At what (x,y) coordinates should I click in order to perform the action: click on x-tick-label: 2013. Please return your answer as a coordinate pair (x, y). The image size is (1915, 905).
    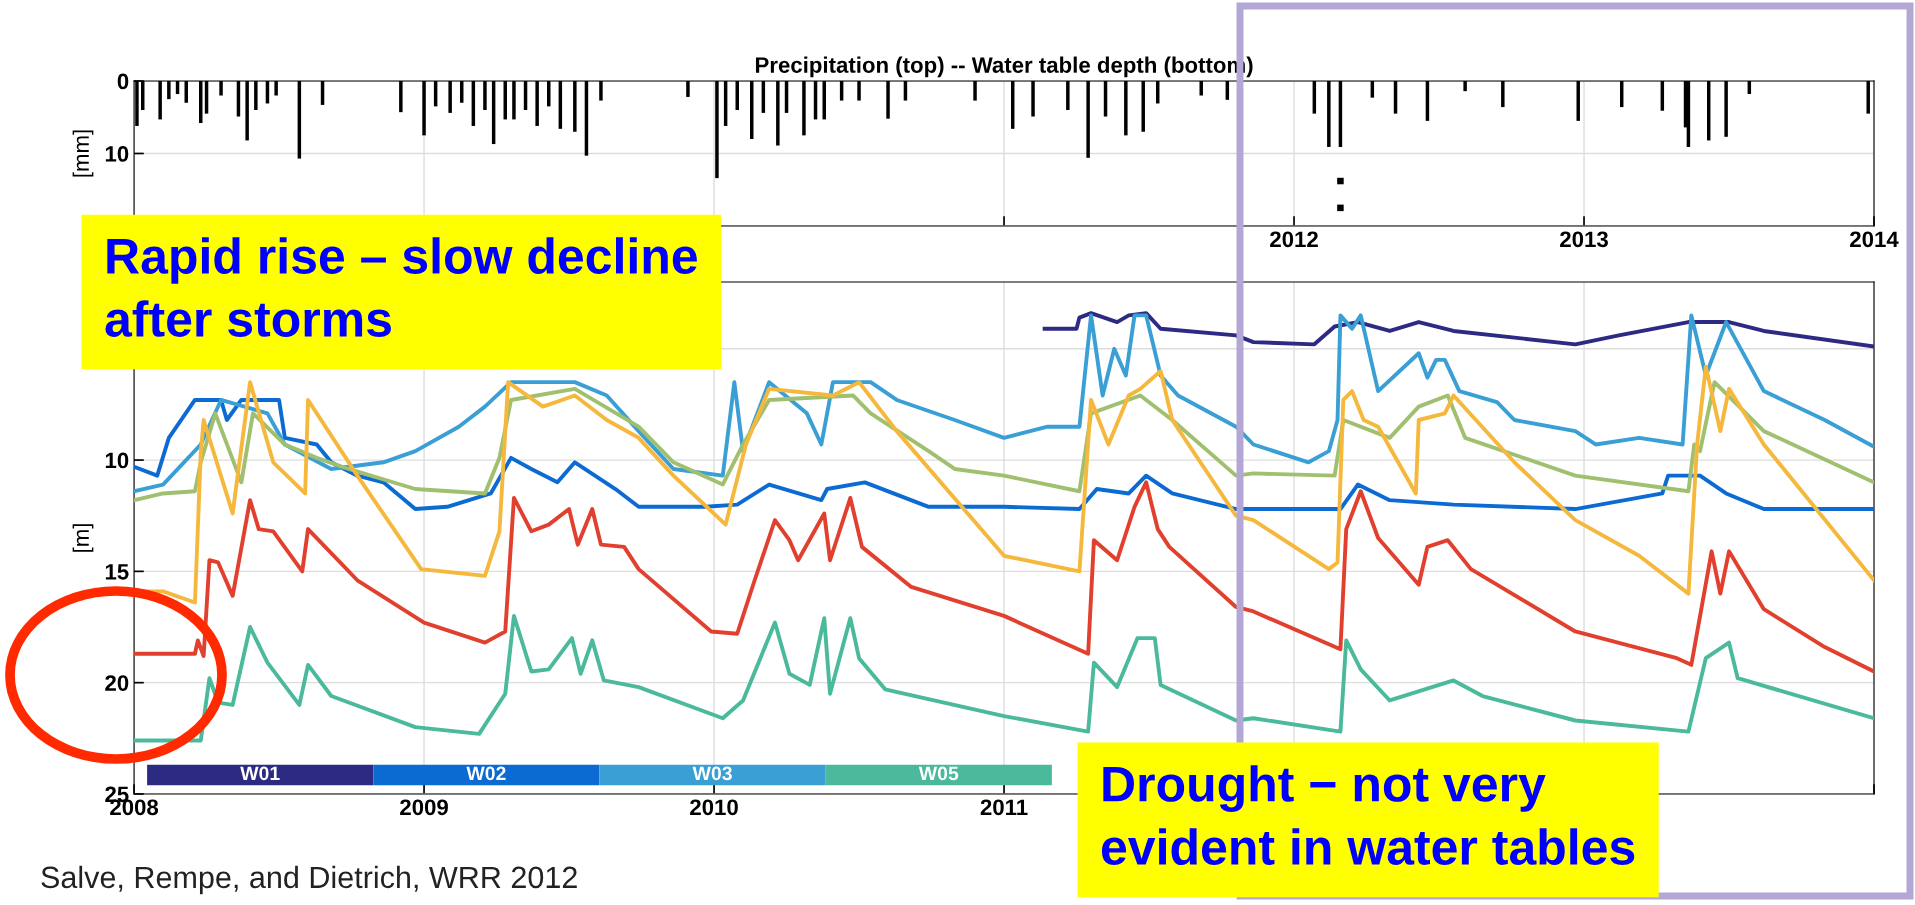
    Looking at the image, I should click on (1584, 239).